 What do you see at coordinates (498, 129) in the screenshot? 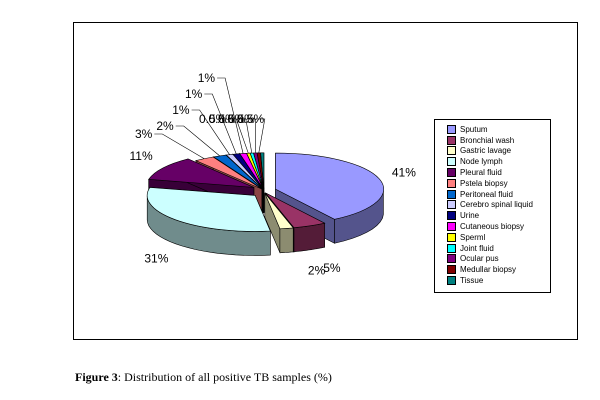
I see `legend-item-sputum: Sputum` at bounding box center [498, 129].